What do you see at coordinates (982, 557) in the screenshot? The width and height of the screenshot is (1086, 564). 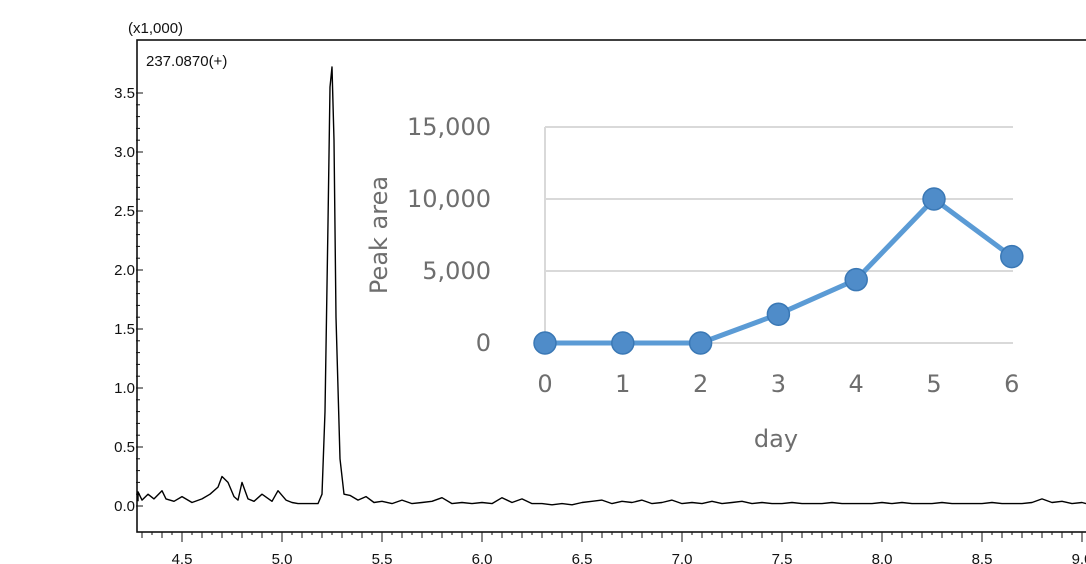 I see `x-tick-label: 8.5` at bounding box center [982, 557].